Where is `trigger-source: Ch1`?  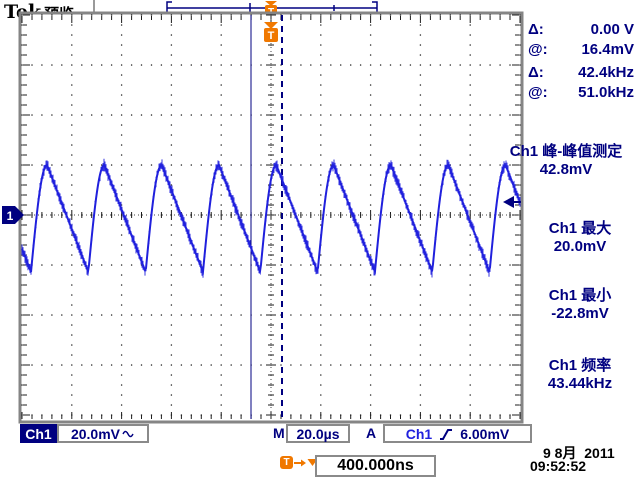
trigger-source: Ch1 is located at coordinates (419, 433).